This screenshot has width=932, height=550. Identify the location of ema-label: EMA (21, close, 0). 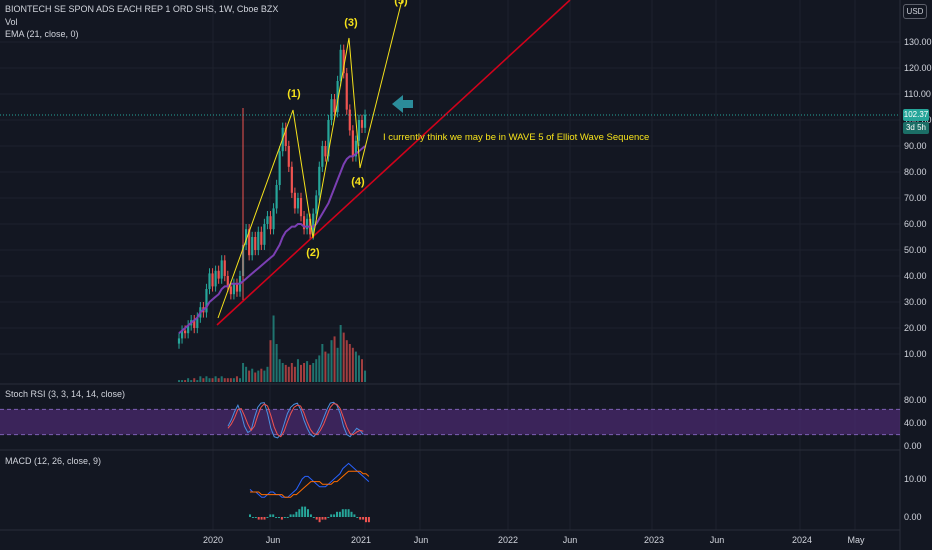
(42, 34).